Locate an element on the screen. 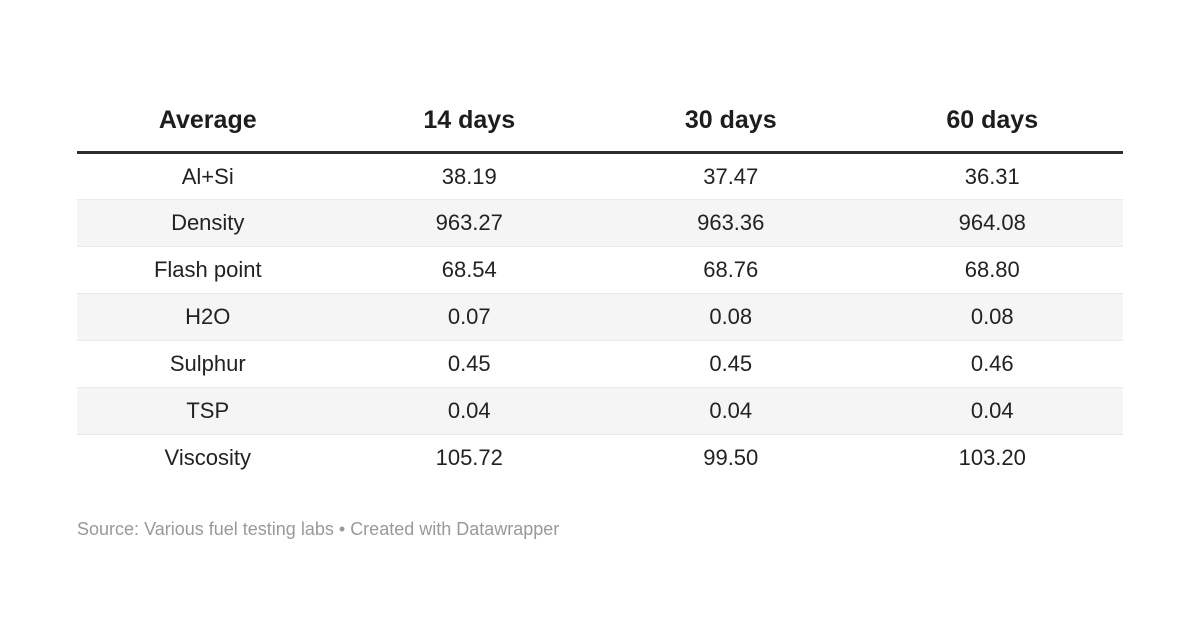 The height and width of the screenshot is (618, 1200). column-header-30-days: 30 days is located at coordinates (731, 125).